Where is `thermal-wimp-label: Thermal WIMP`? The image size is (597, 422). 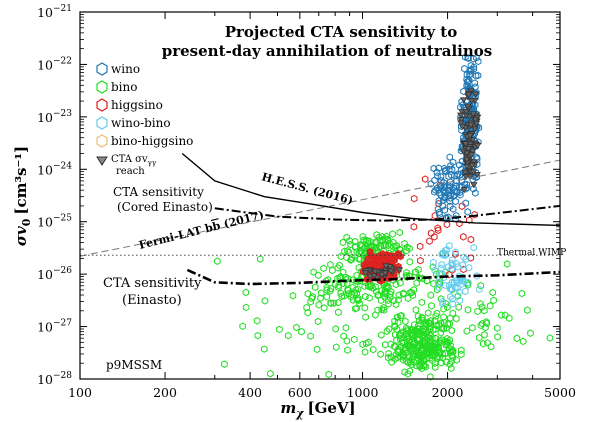 thermal-wimp-label: Thermal WIMP is located at coordinates (531, 253).